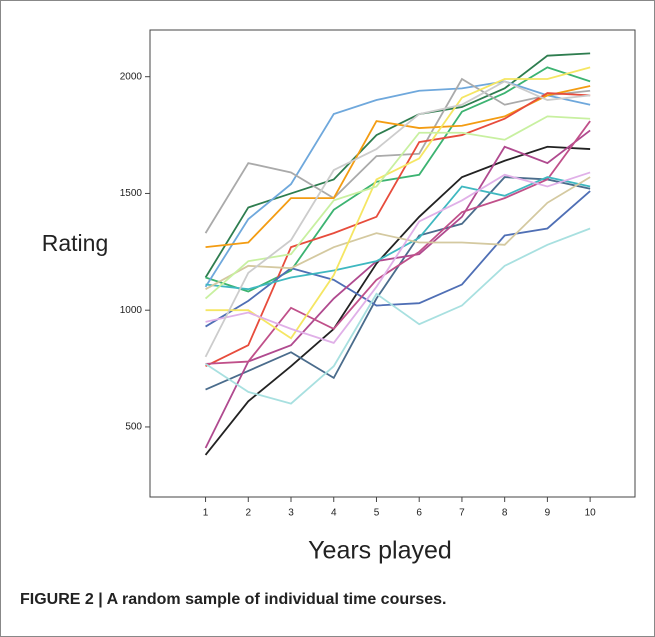  Describe the element at coordinates (131, 76) in the screenshot. I see `y-tick-label: 2000` at that location.